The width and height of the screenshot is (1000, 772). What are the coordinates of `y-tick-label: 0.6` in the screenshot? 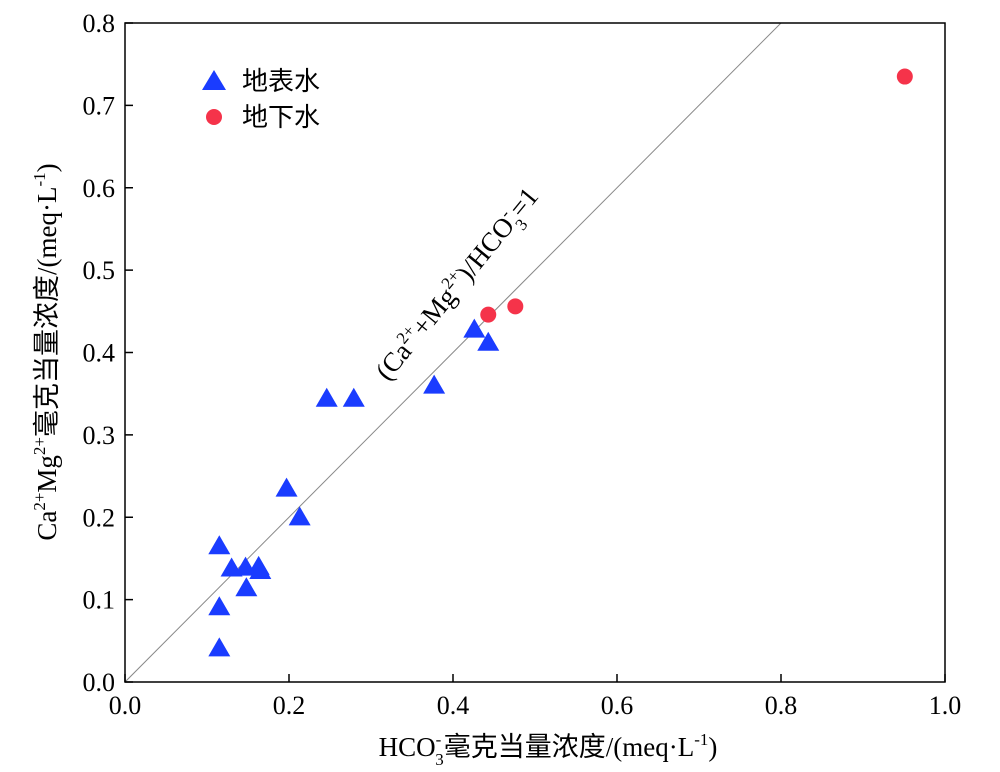 It's located at (99, 188).